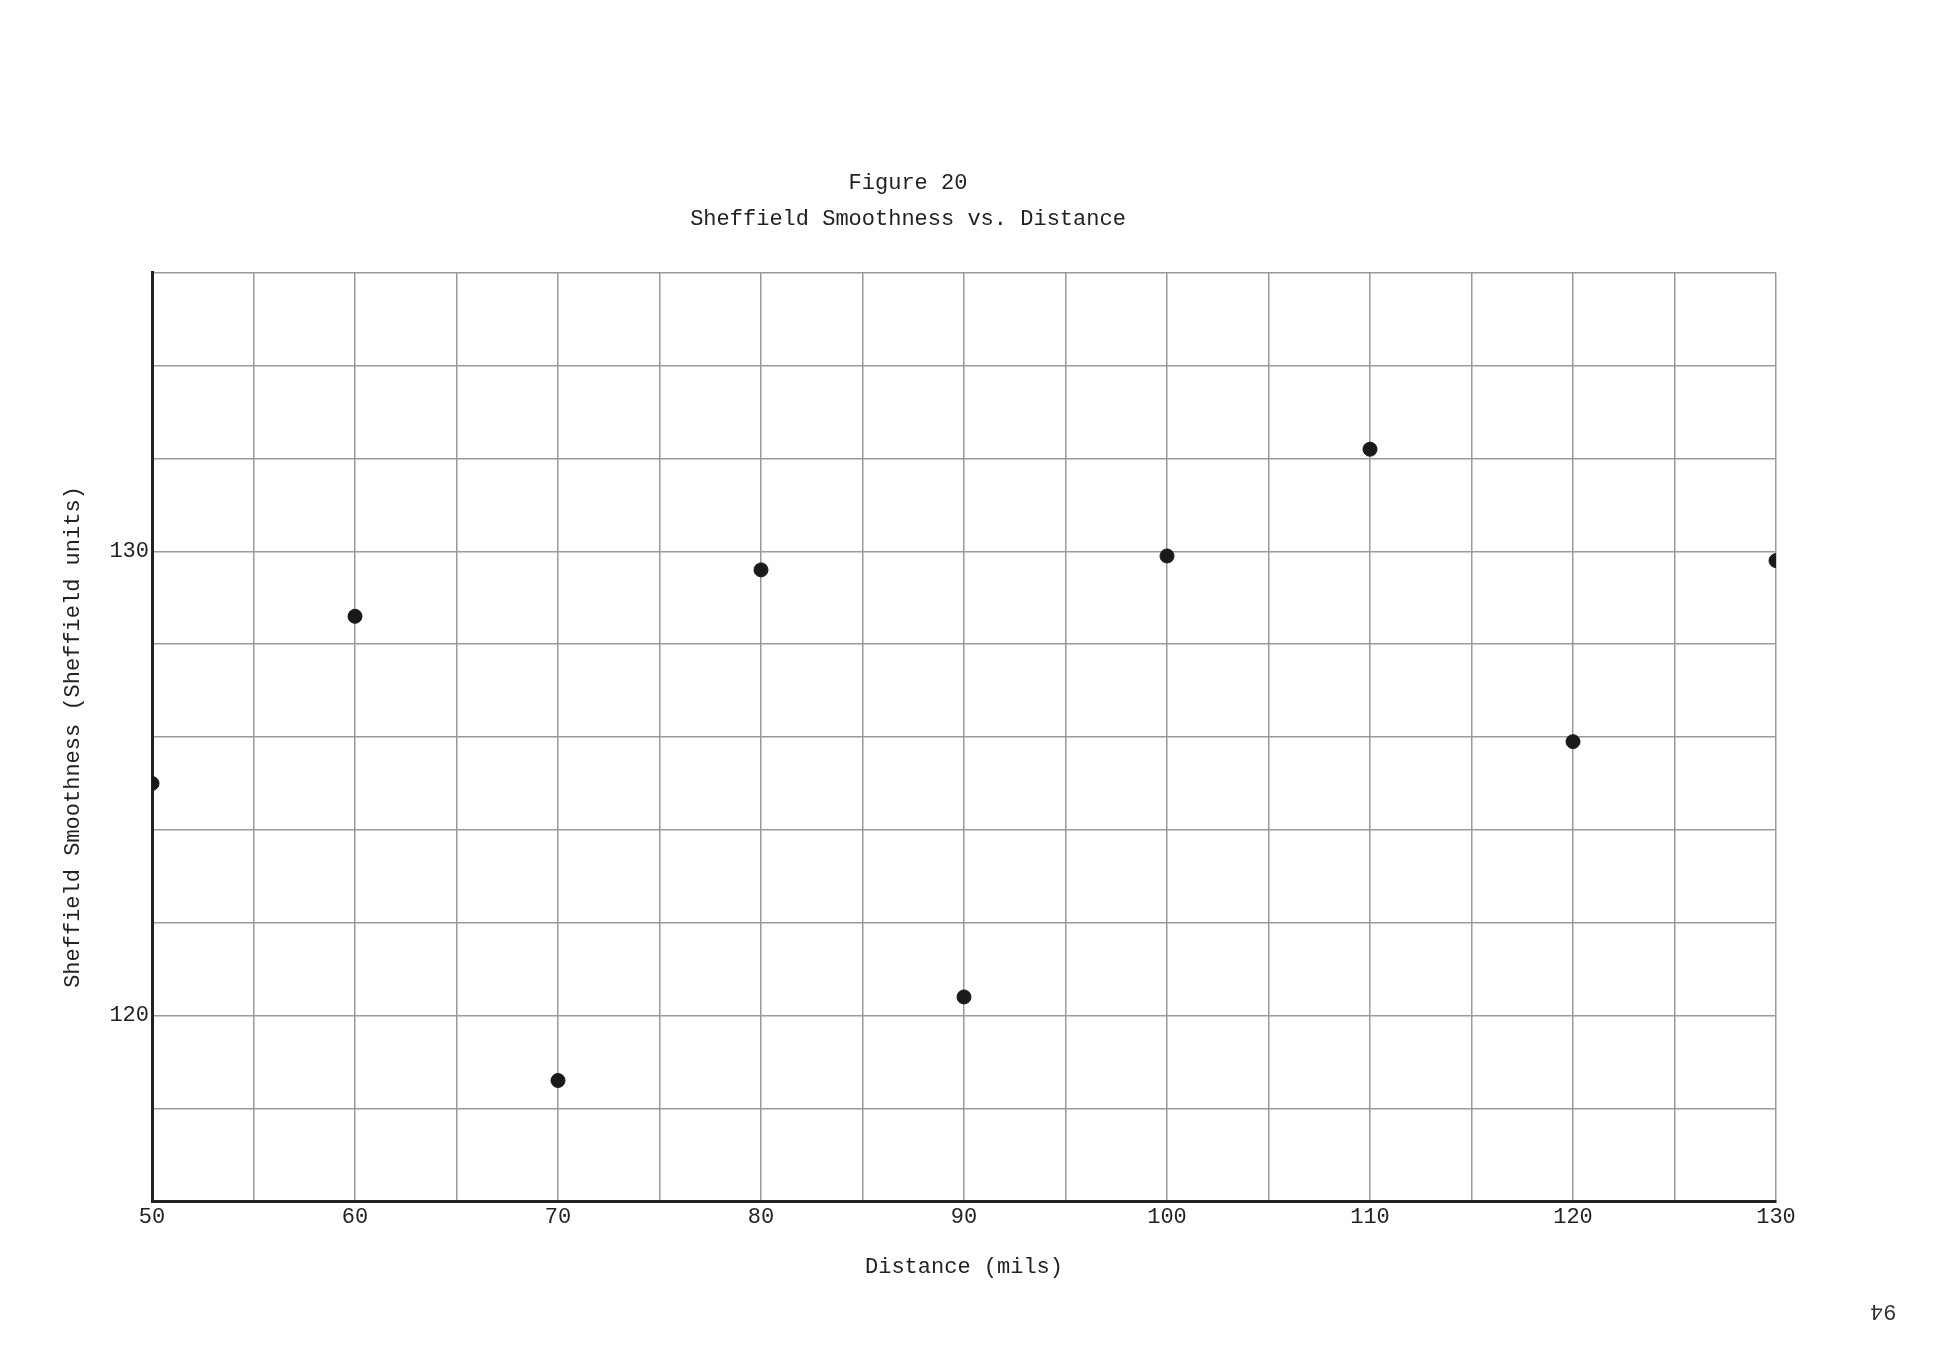  I want to click on x-tick-label: 90, so click(964, 1218).